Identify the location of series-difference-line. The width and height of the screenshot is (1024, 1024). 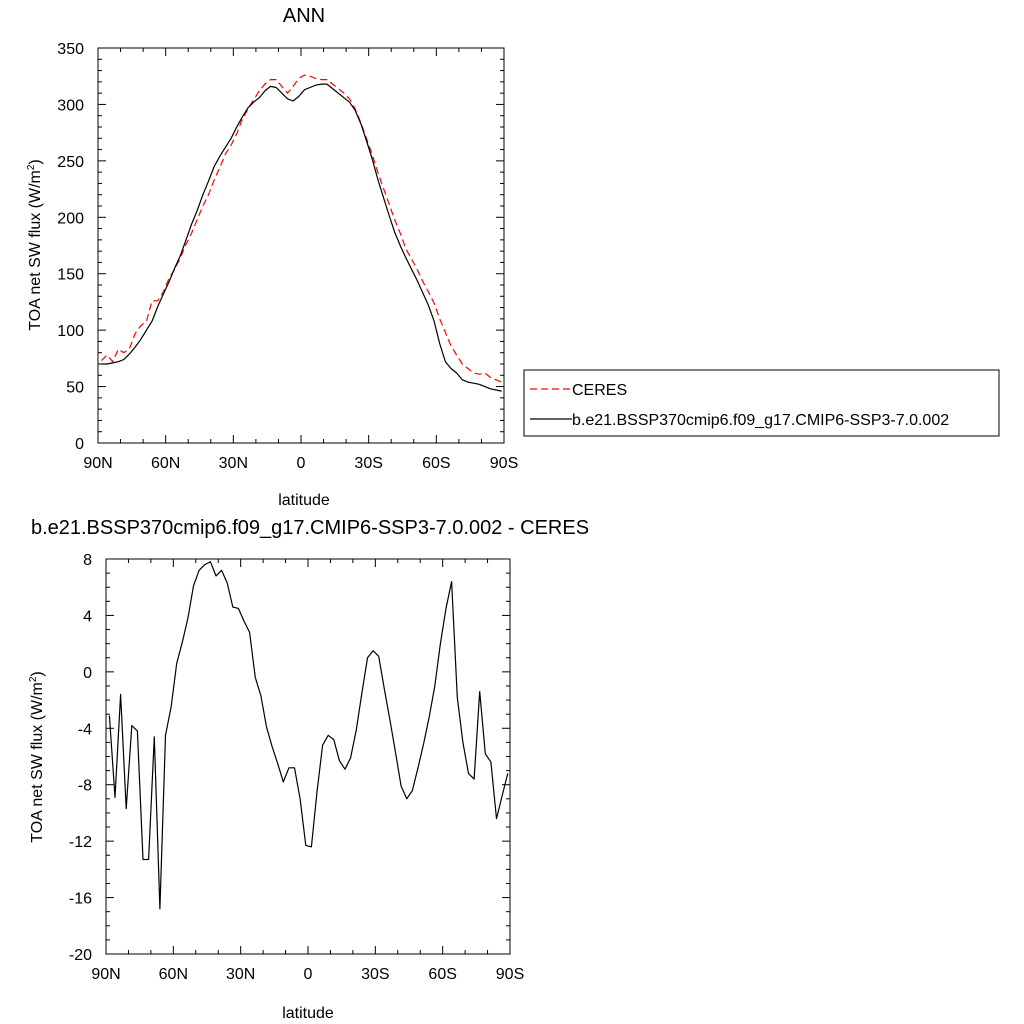
(308, 735).